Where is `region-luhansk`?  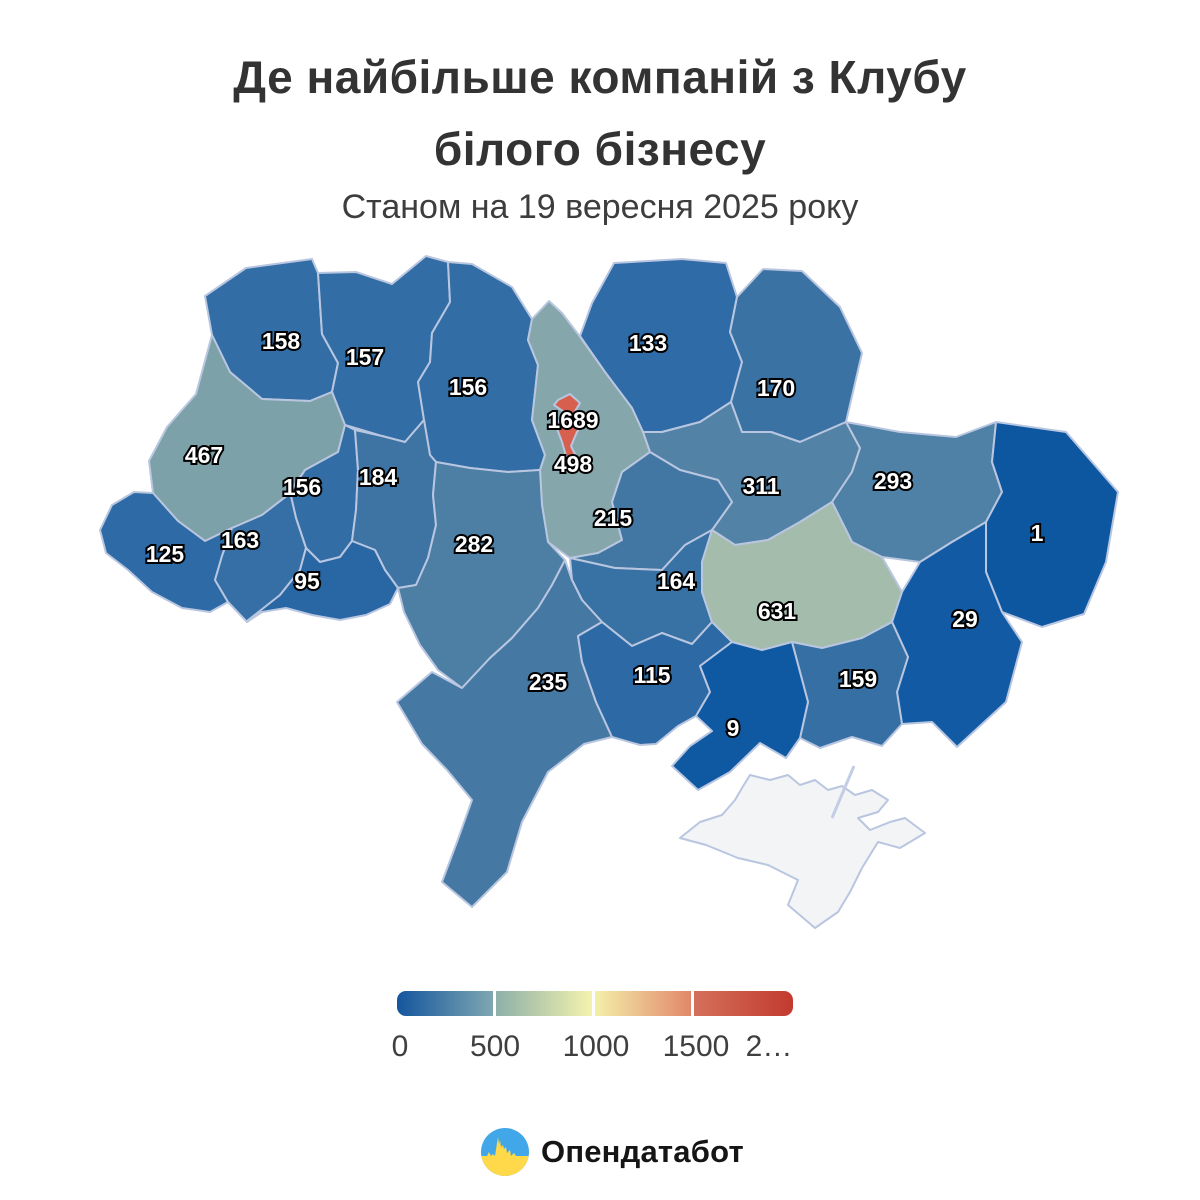
region-luhansk is located at coordinates (1052, 524).